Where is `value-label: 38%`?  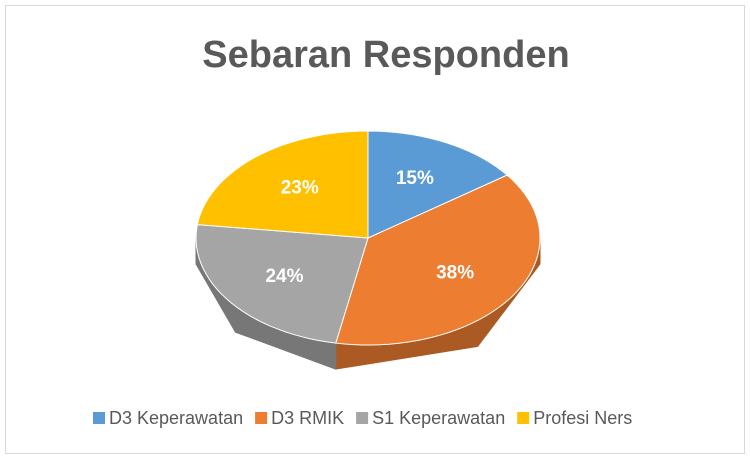 value-label: 38% is located at coordinates (455, 273).